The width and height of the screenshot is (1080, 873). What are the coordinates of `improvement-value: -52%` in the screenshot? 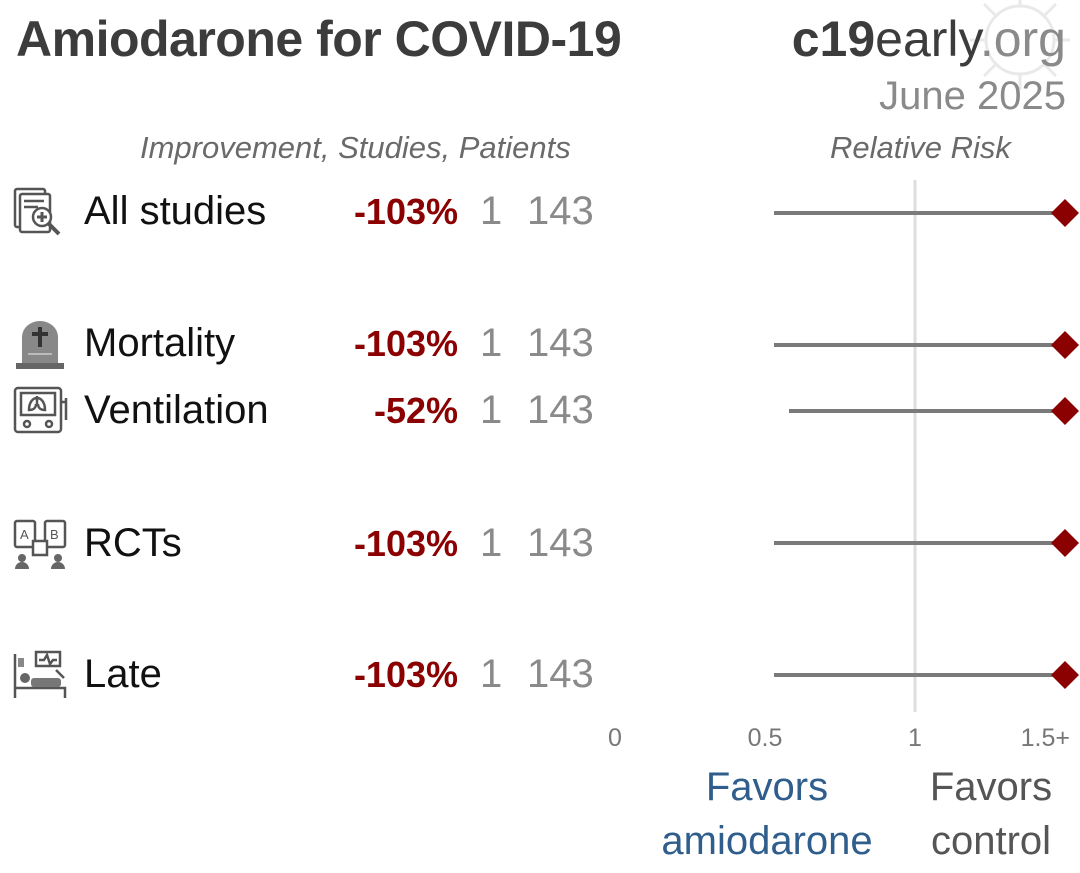 It's located at (415, 410).